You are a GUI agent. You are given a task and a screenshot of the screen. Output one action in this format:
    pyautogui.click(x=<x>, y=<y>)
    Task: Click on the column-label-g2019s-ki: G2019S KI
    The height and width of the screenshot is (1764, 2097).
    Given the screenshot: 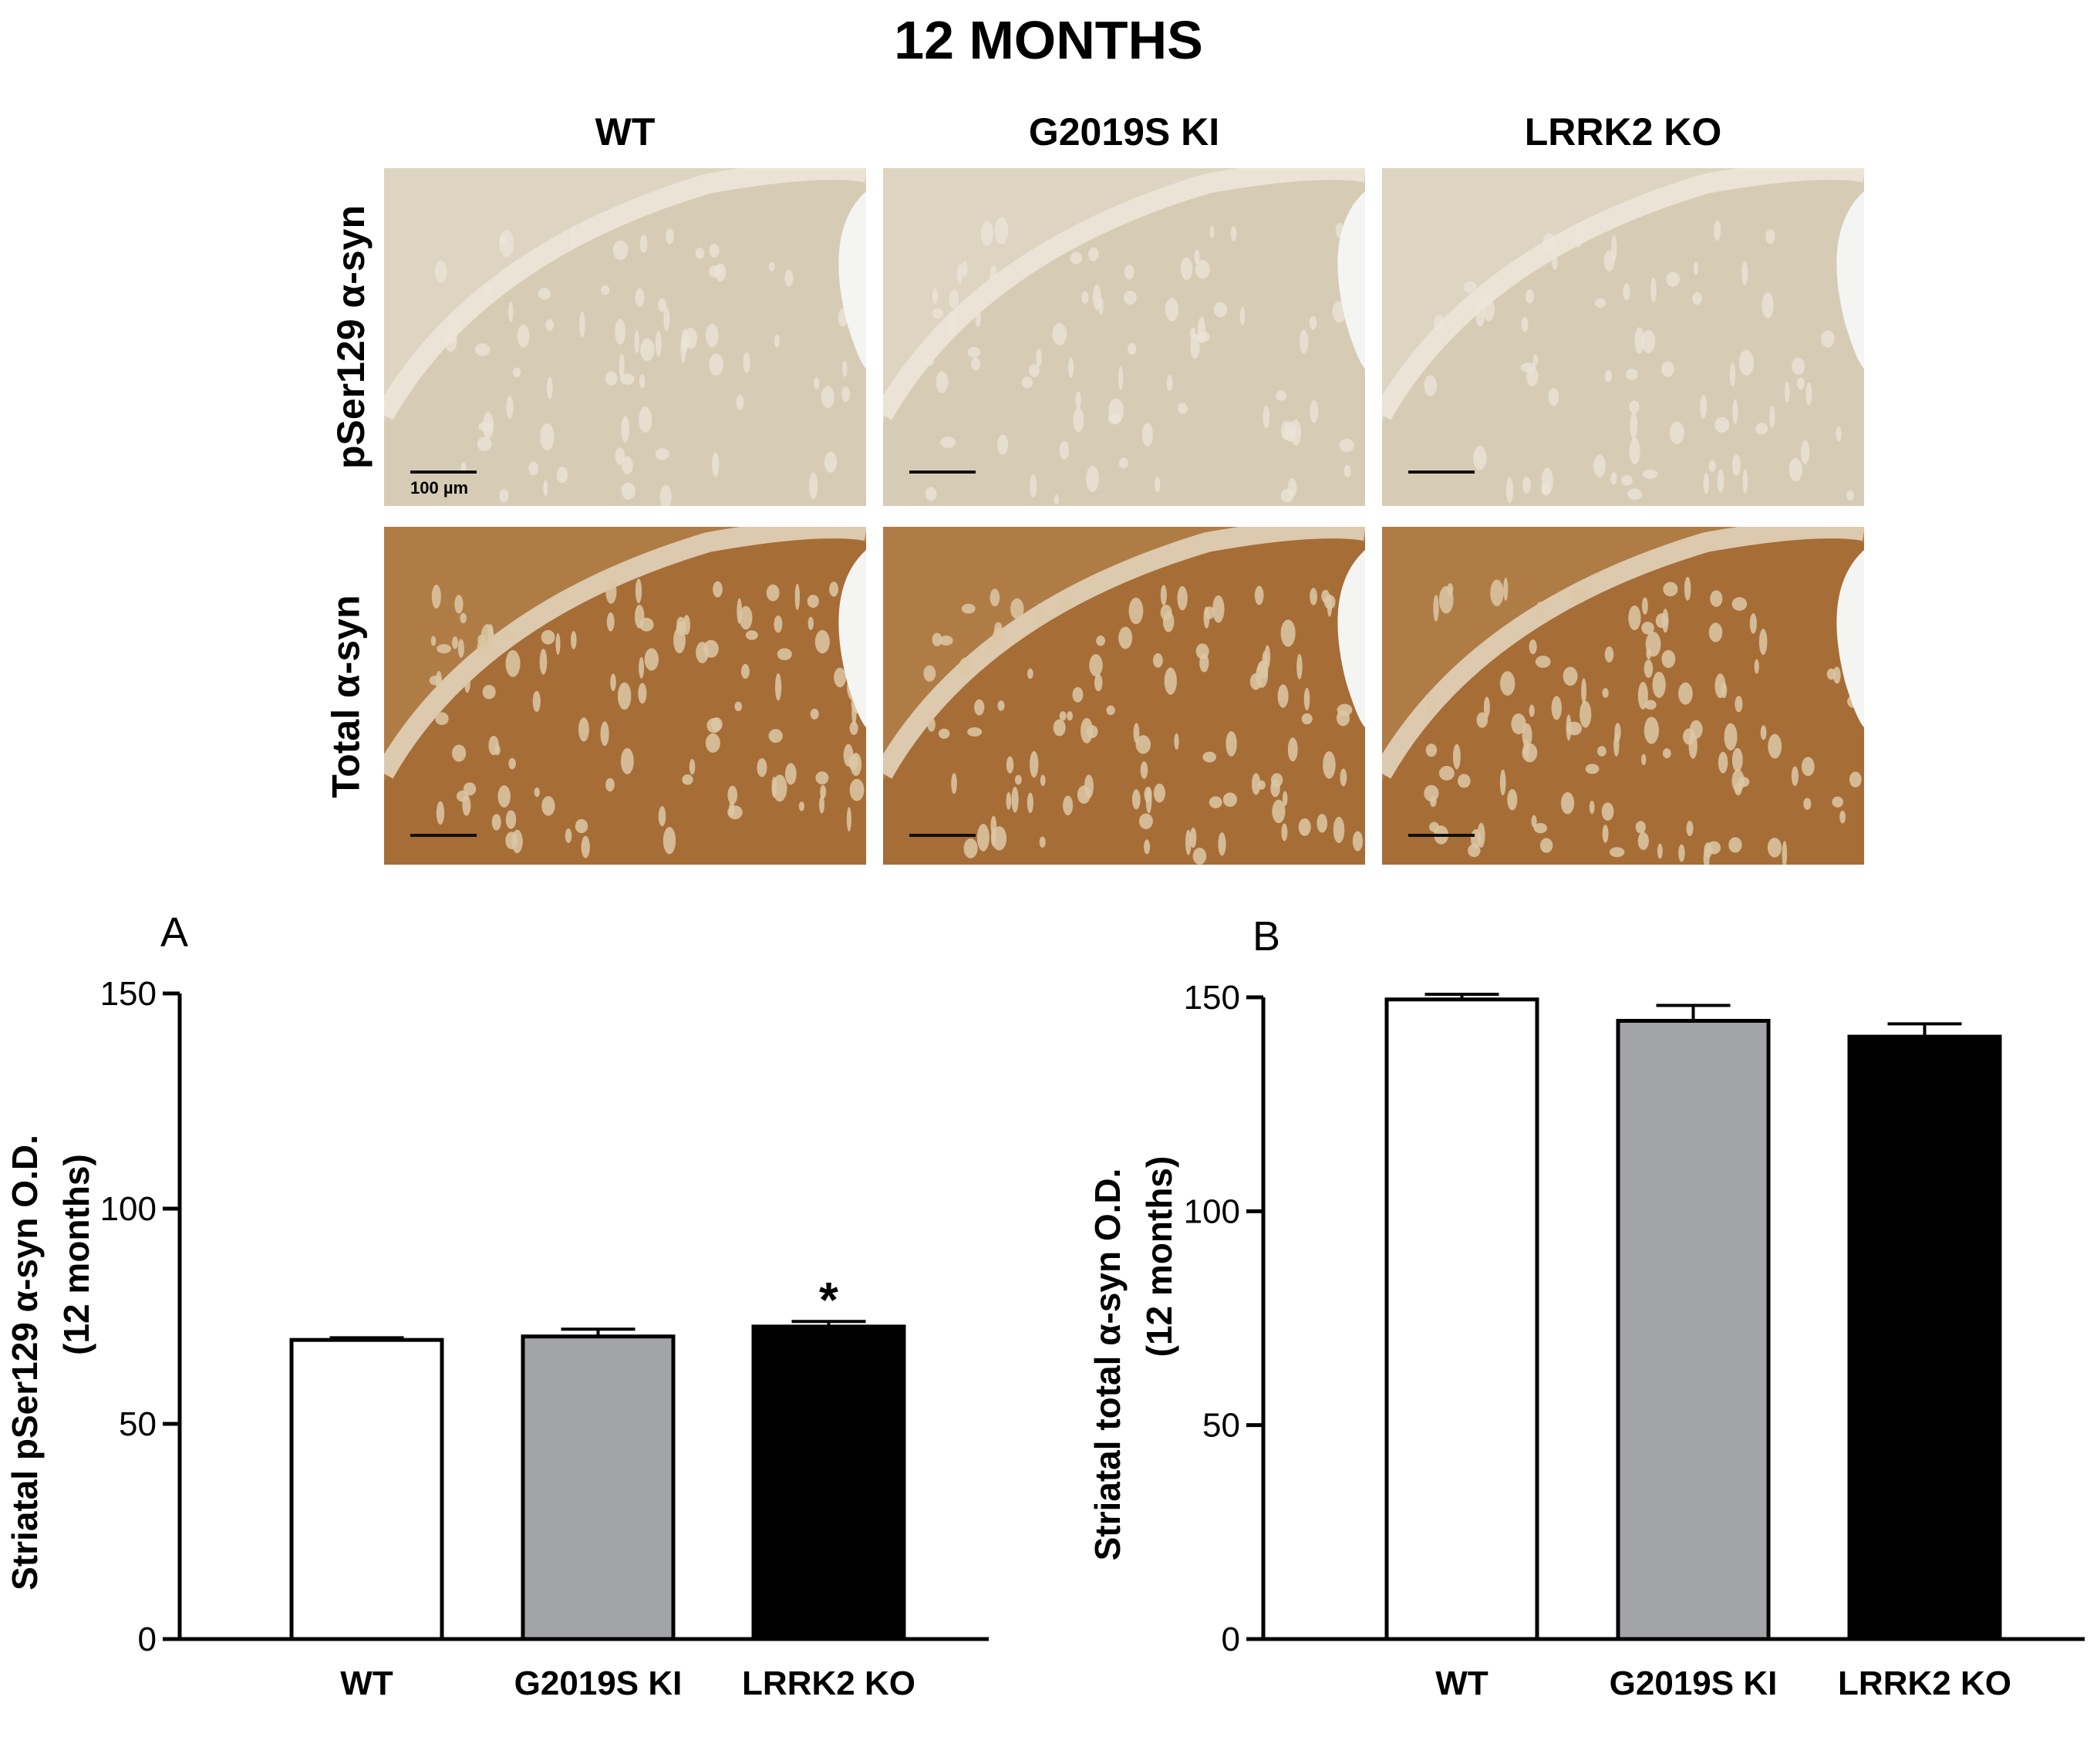 What is the action you would take?
    pyautogui.click(x=1124, y=131)
    